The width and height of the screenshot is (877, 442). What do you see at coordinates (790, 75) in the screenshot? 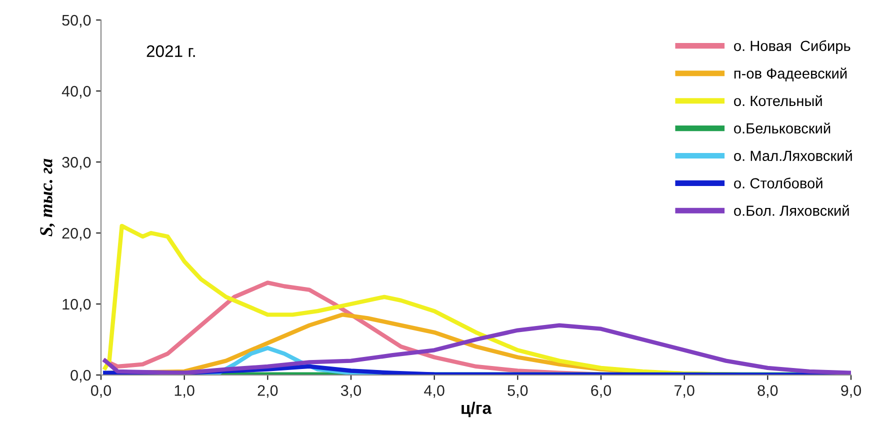
I see `legend-label: п-ов Фадеевский` at bounding box center [790, 75].